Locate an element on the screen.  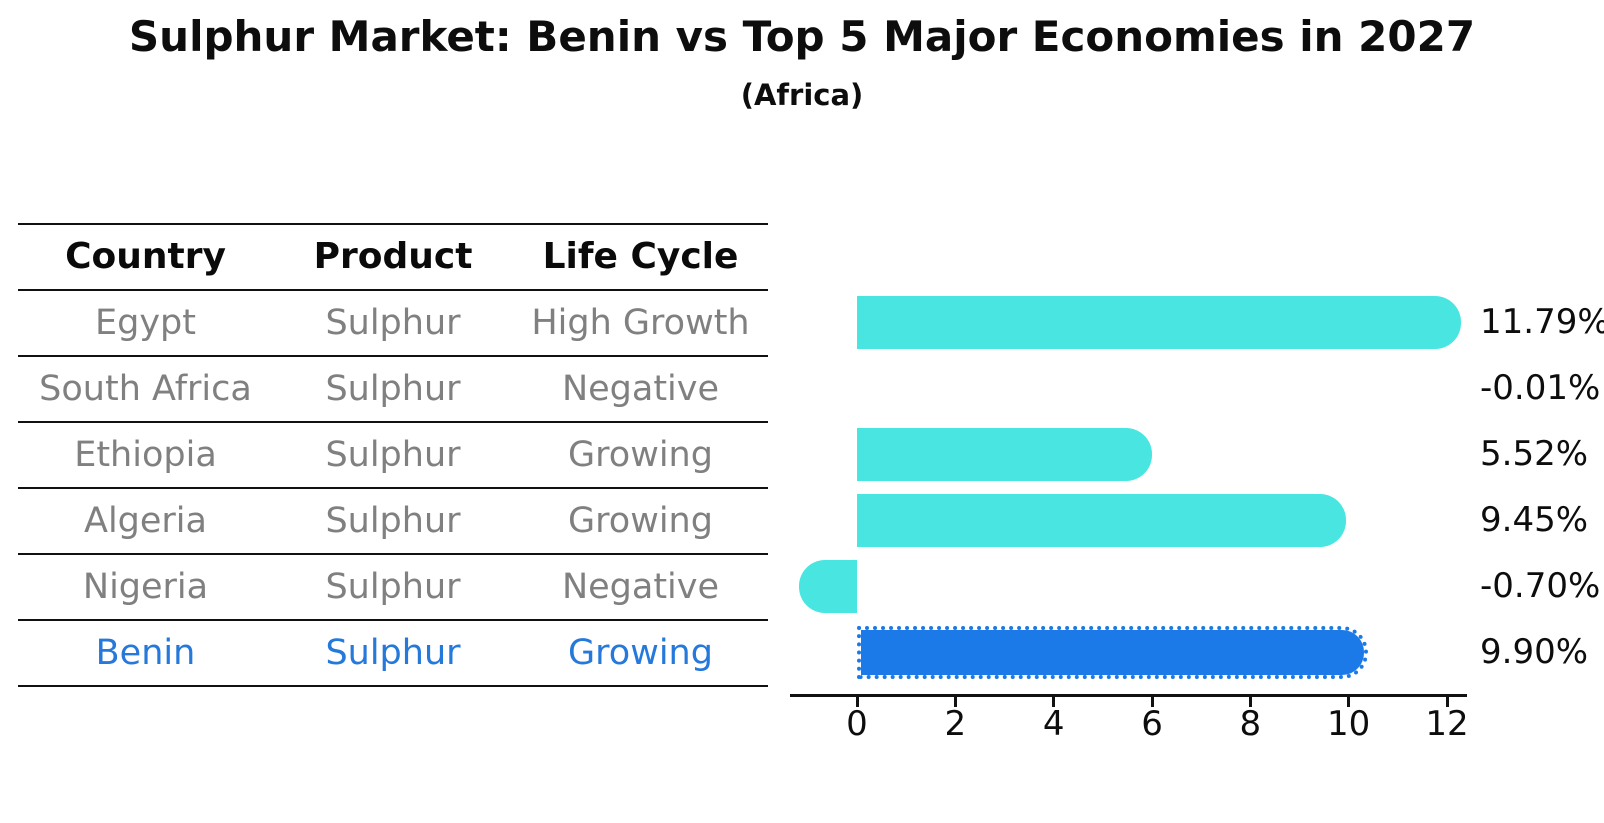
table-header-row: Country Product Life Cycle is located at coordinates (393, 256).